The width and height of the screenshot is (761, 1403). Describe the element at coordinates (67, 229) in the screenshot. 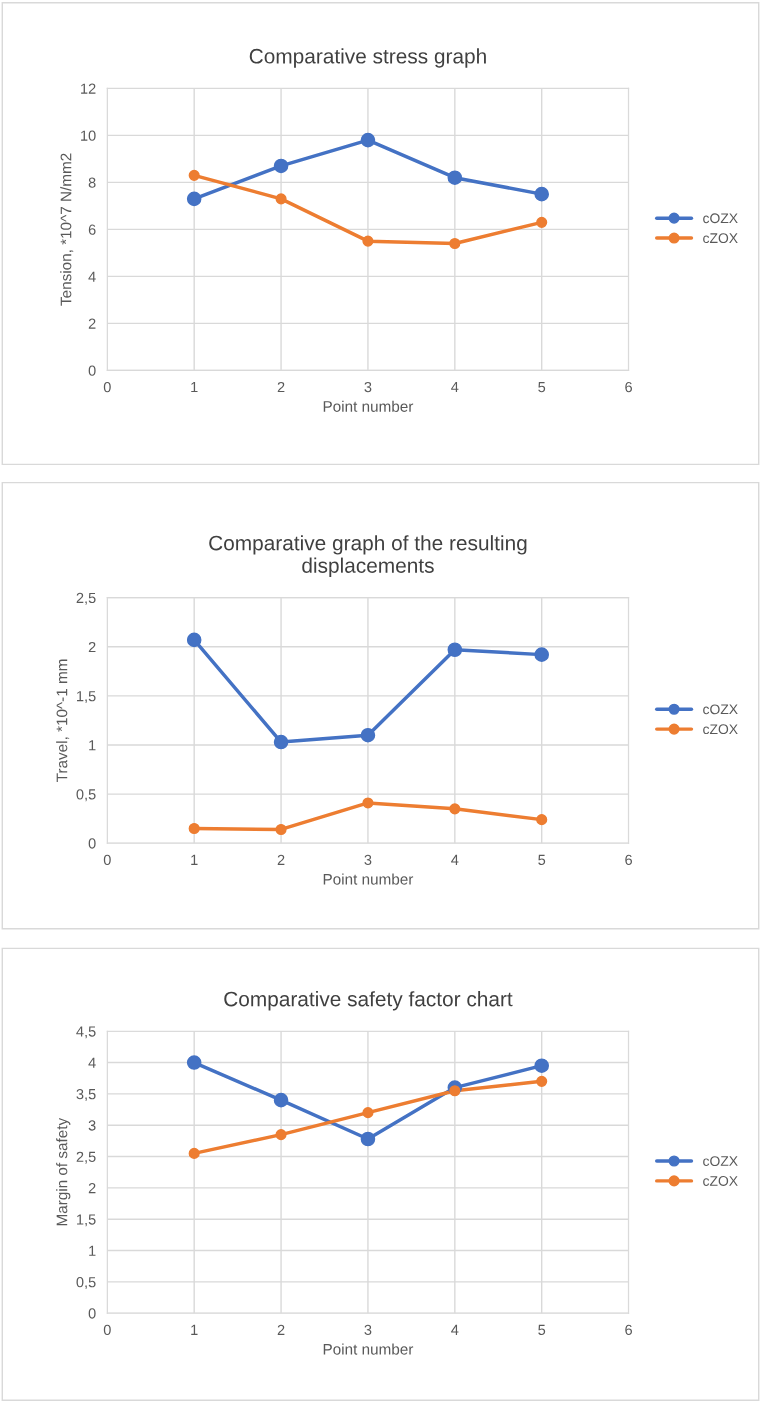

I see `y-axis-title: Tension, *10^7 N/mm2` at that location.